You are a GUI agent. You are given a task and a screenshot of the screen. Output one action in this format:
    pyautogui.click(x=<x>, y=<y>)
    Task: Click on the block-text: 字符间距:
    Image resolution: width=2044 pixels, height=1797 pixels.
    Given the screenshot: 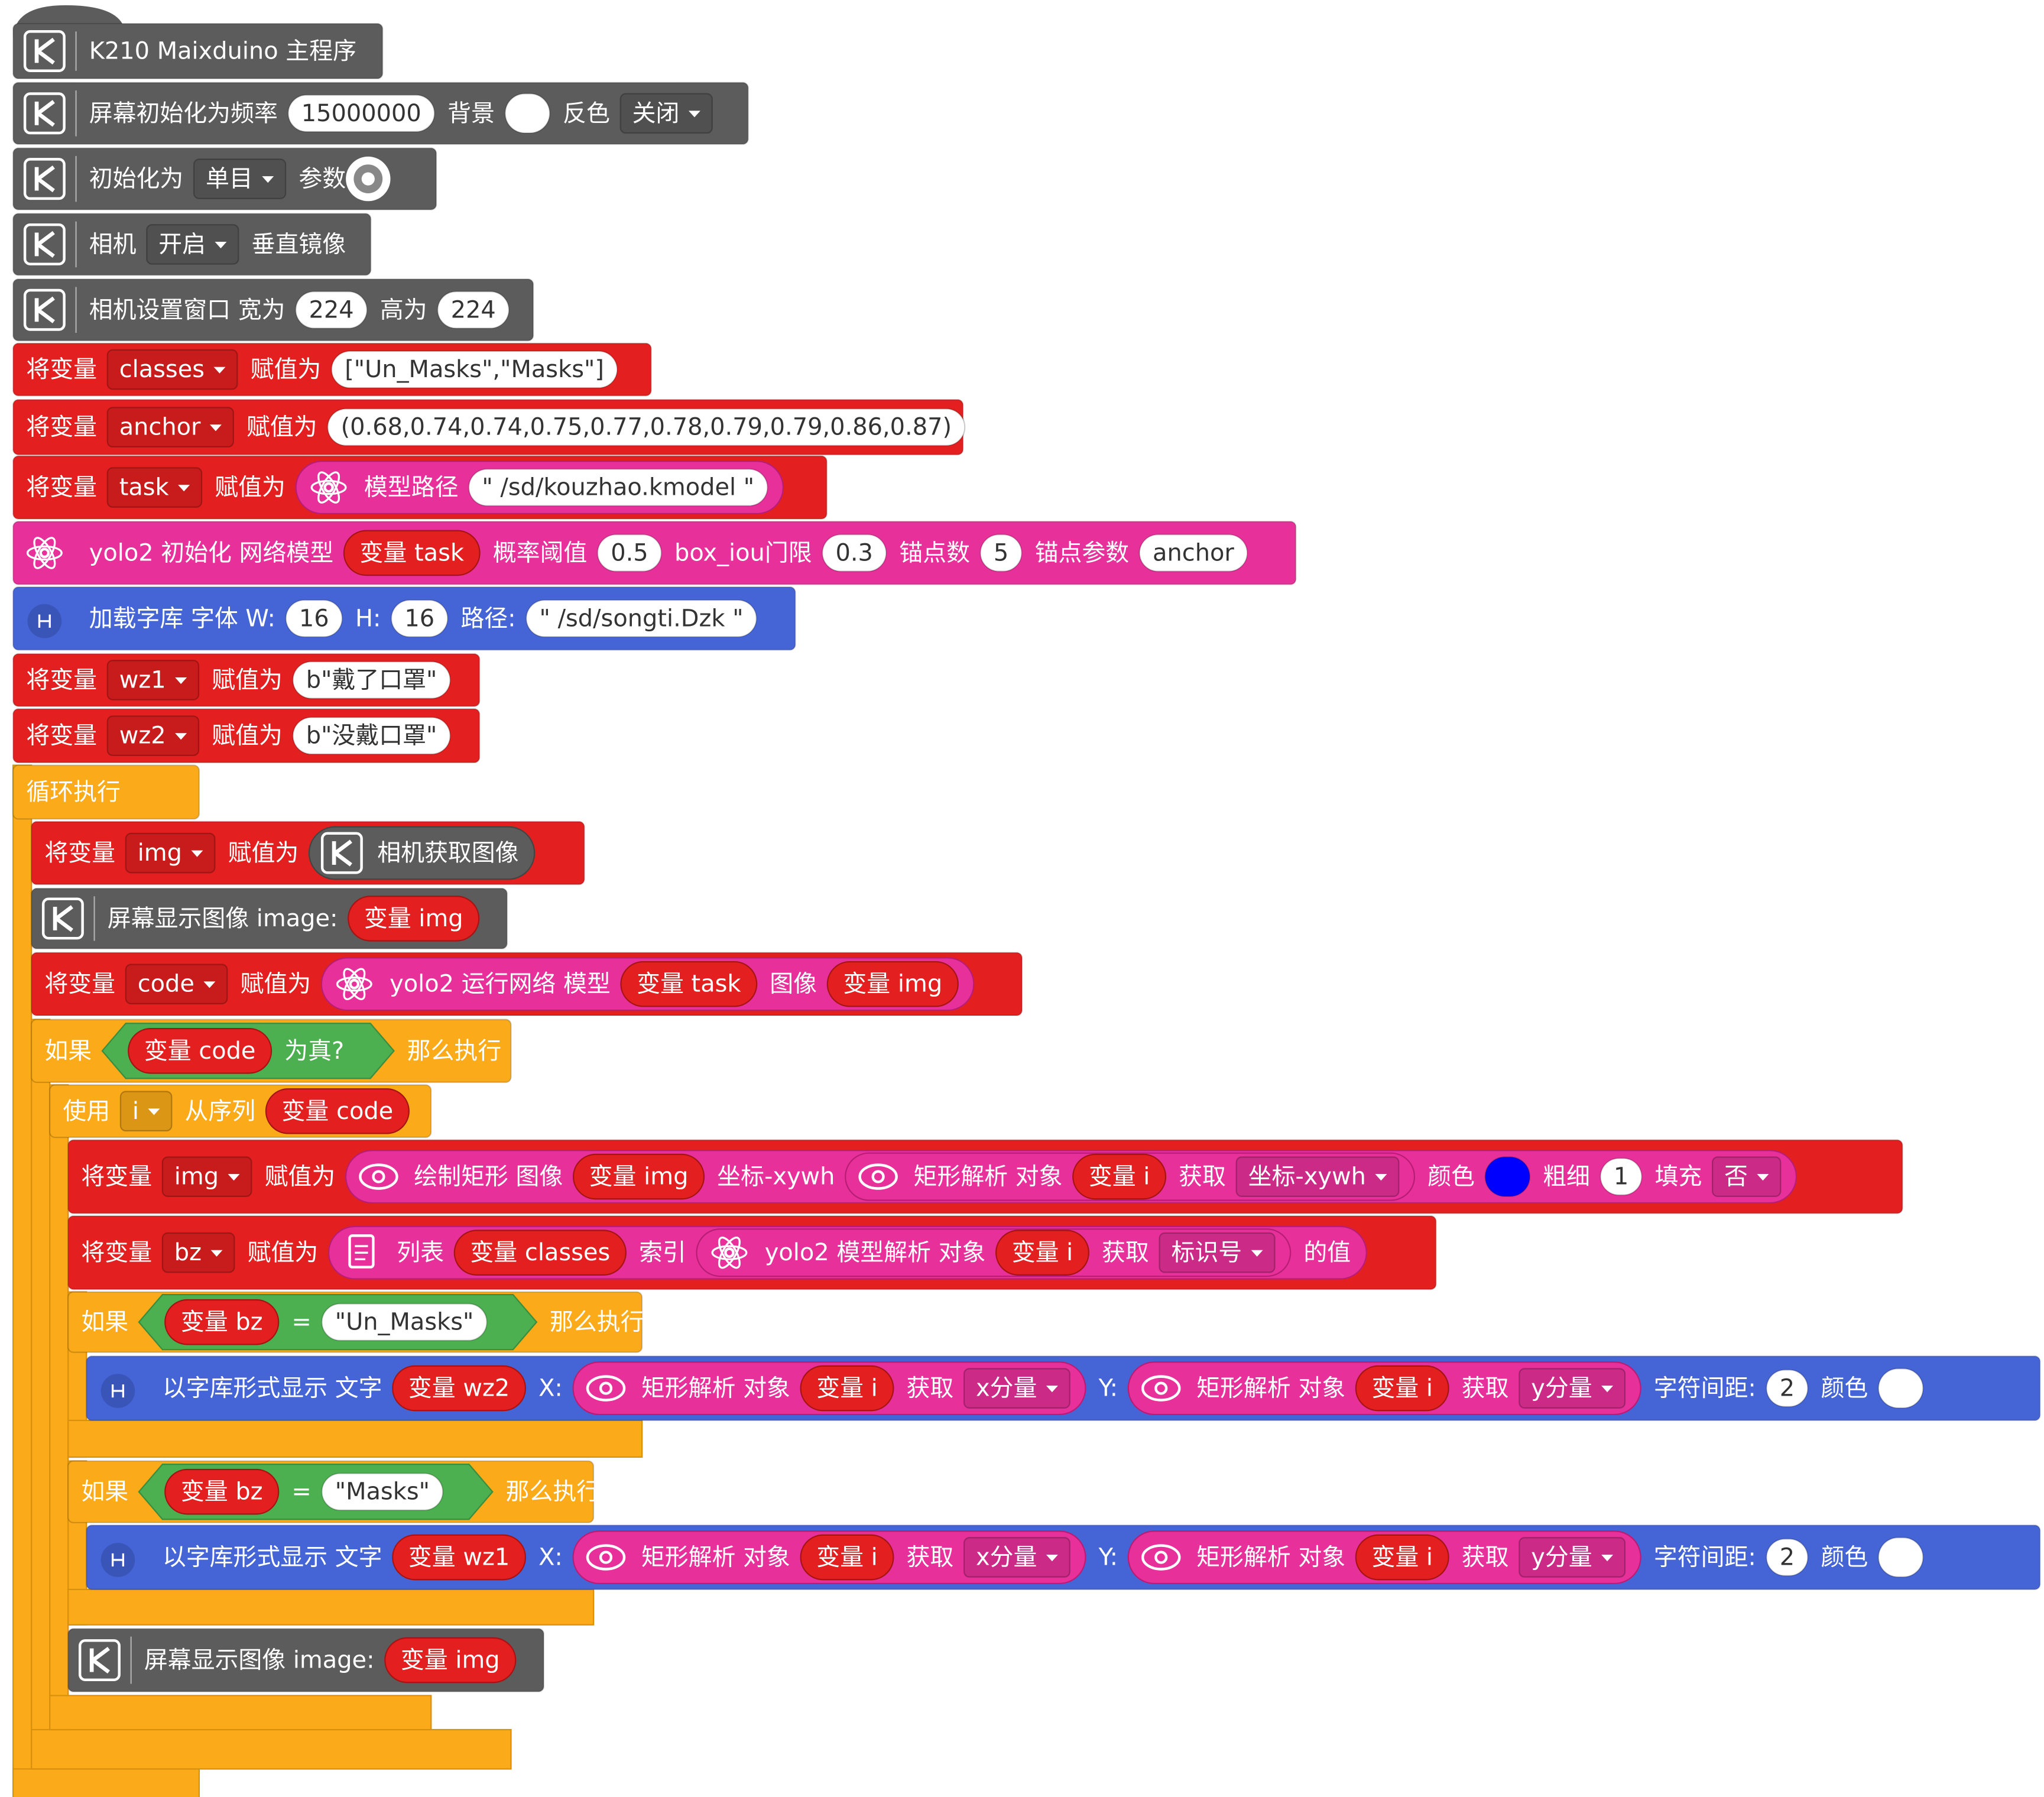 What is the action you would take?
    pyautogui.click(x=1705, y=1557)
    